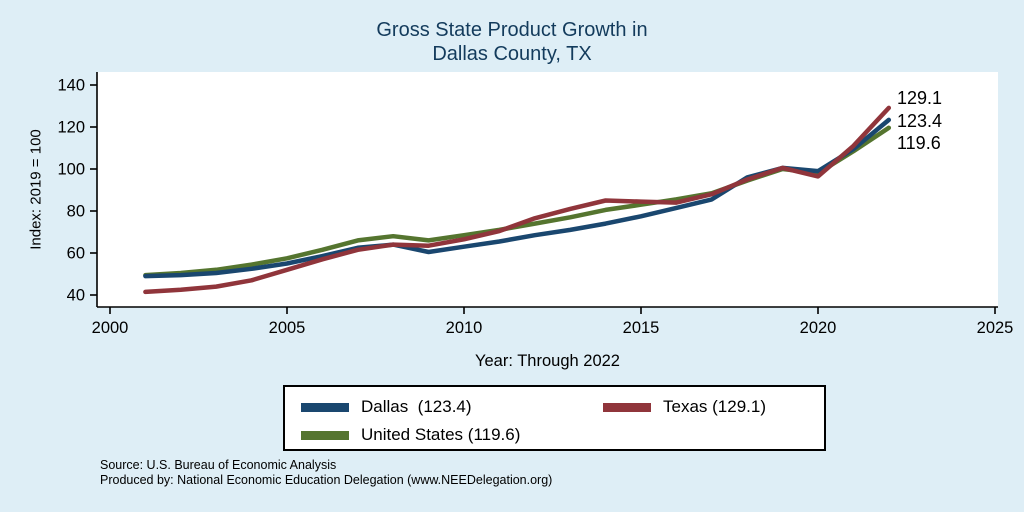 The height and width of the screenshot is (512, 1024). I want to click on legend-label-united-states: United States (119.6), so click(441, 434).